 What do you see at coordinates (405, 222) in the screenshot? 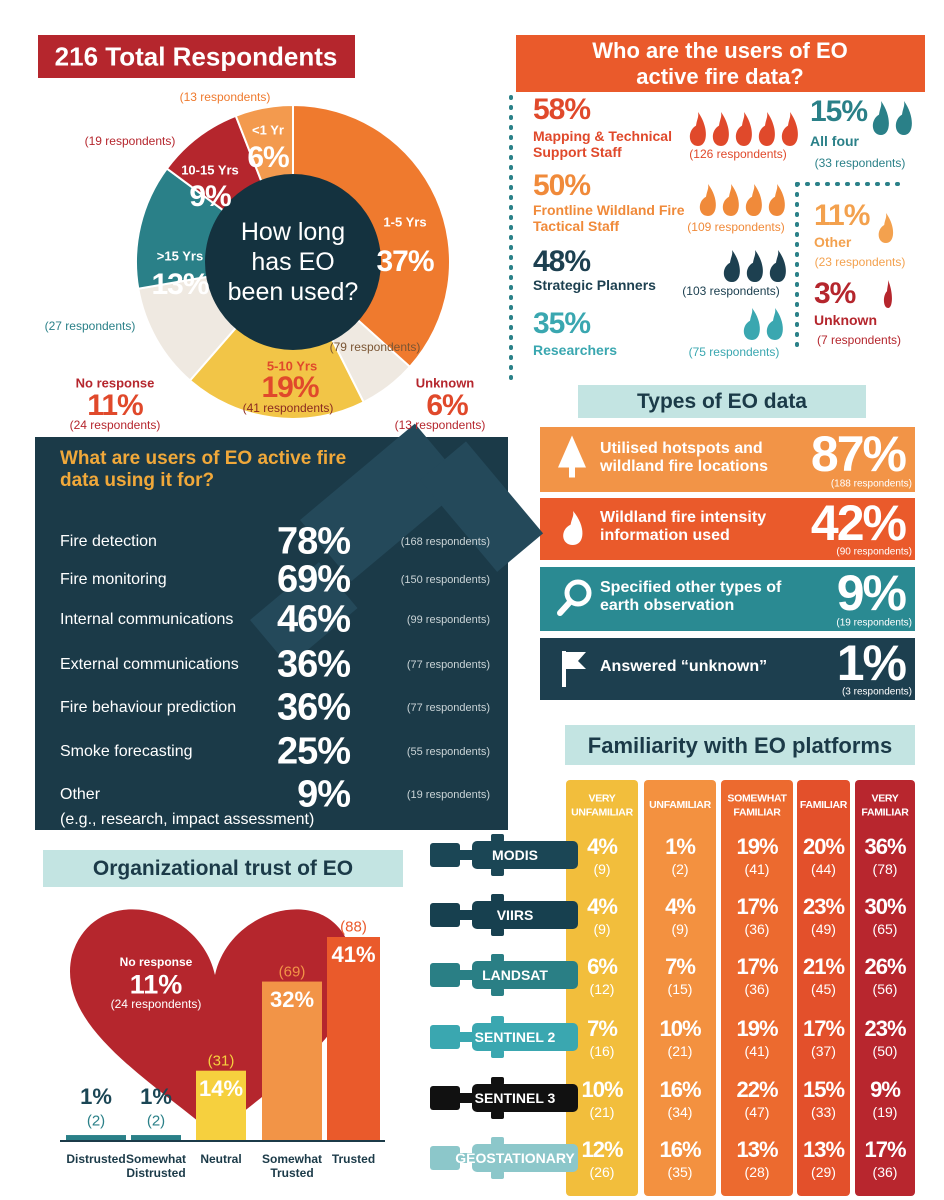
I see `segment-label: 1-5 Yrs` at bounding box center [405, 222].